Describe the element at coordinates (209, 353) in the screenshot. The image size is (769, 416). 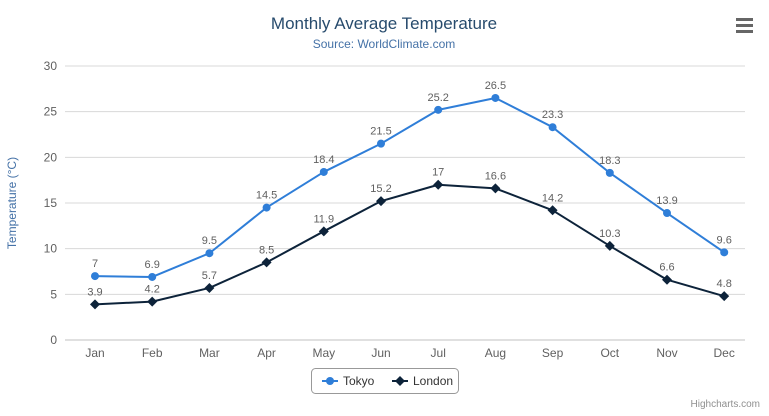
I see `x-axis-label: Mar` at that location.